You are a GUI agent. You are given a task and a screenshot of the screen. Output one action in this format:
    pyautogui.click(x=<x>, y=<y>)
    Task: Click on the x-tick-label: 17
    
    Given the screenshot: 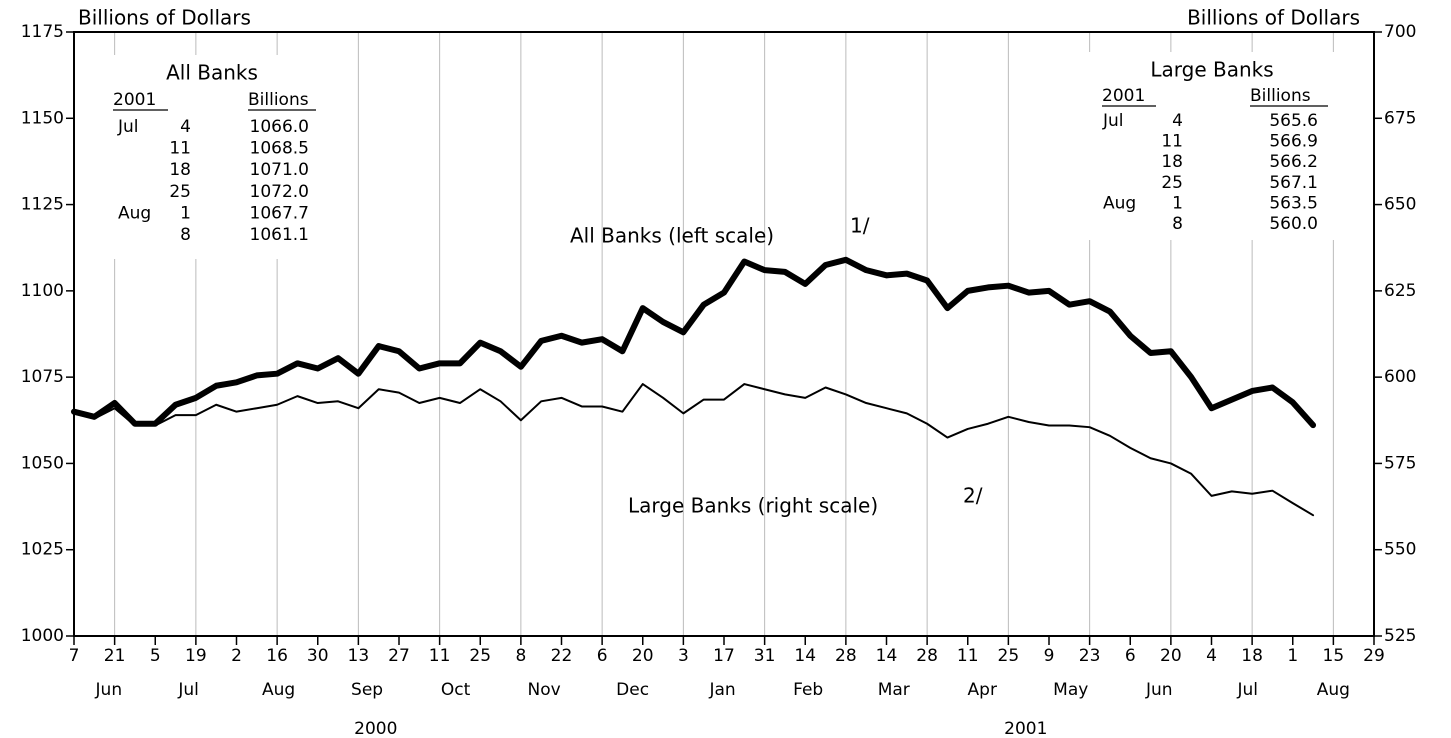 What is the action you would take?
    pyautogui.click(x=724, y=656)
    